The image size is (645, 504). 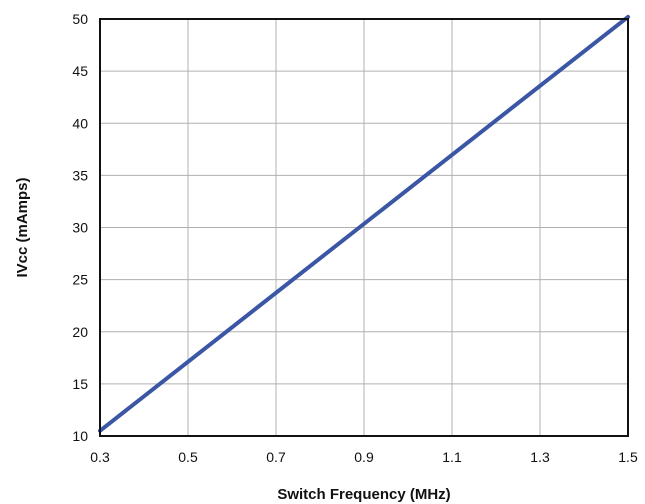 I want to click on x-tick-label: 0.3, so click(x=100, y=457).